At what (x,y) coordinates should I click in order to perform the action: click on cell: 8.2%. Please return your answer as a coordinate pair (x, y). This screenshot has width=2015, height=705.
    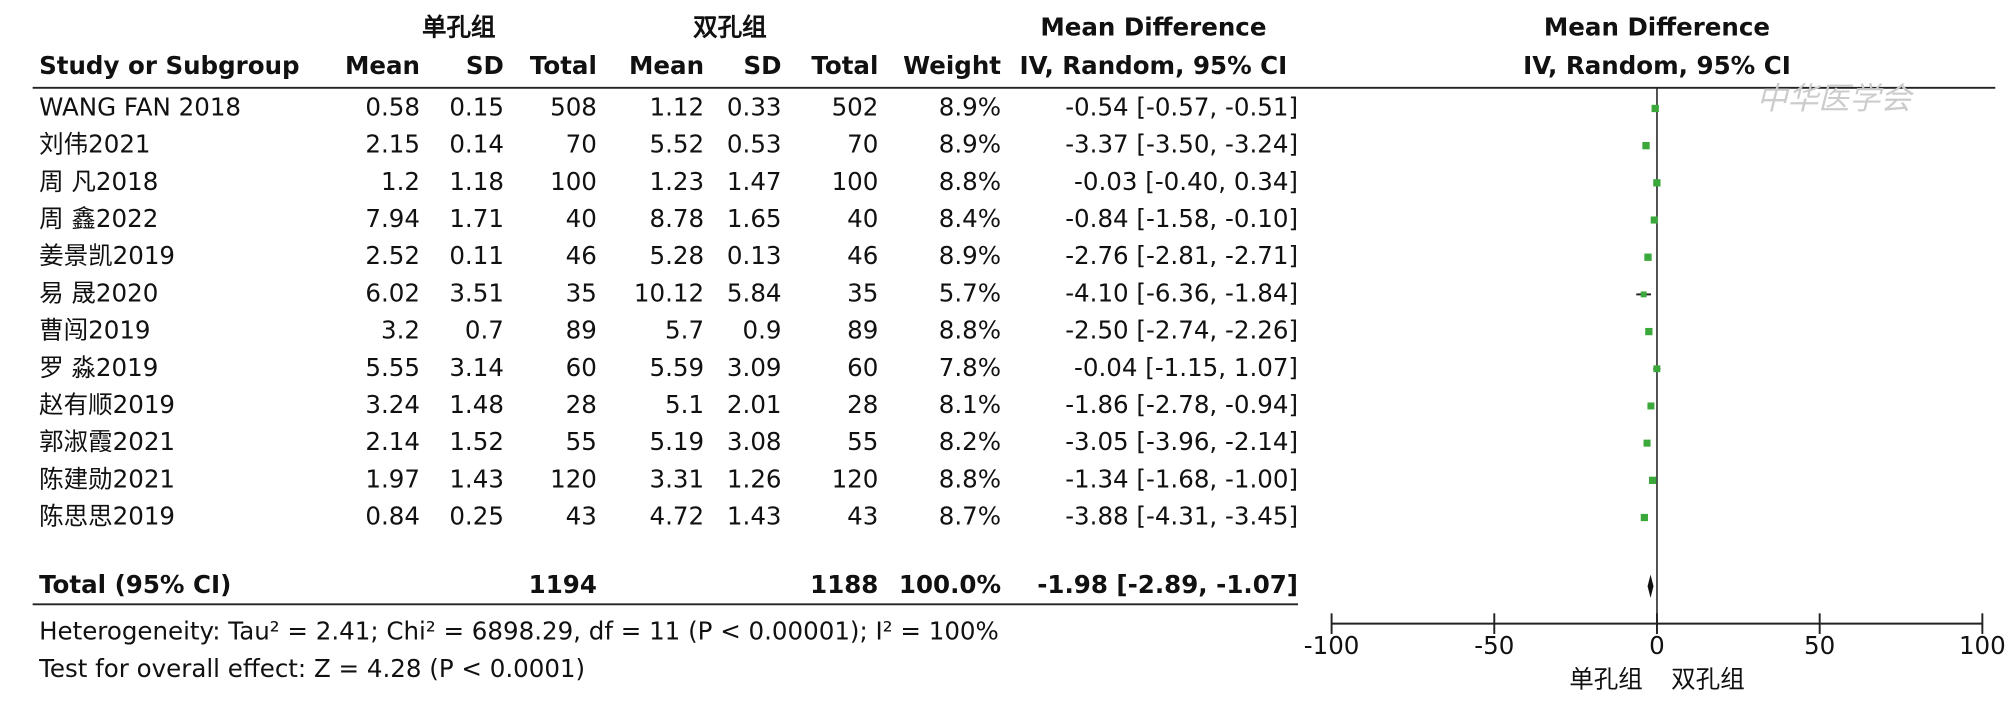
    Looking at the image, I should click on (970, 441).